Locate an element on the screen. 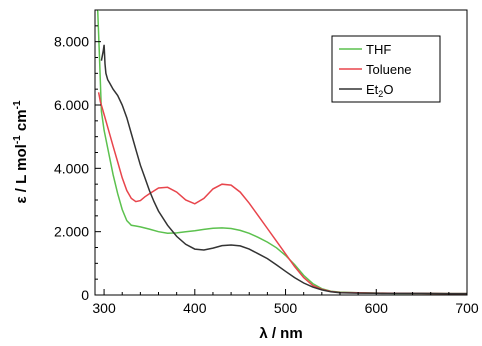  legend: THF Toluene Et2O is located at coordinates (386, 69).